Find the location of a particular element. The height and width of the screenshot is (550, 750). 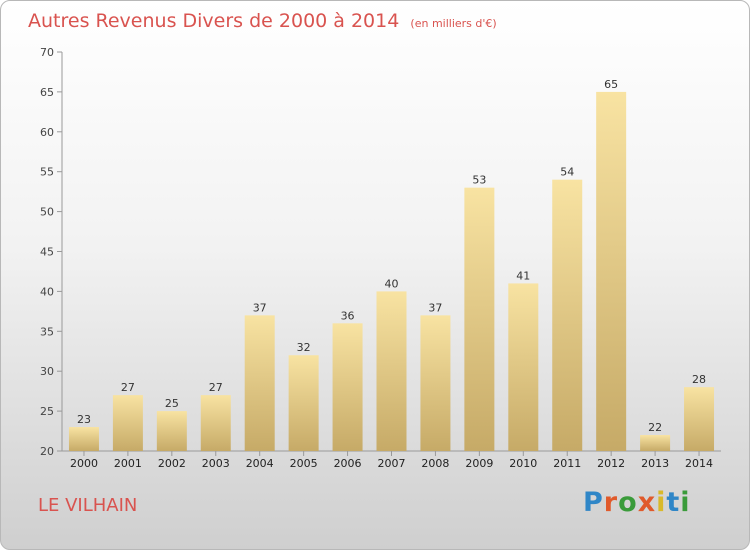

x-tick-label: 2013 is located at coordinates (655, 463).